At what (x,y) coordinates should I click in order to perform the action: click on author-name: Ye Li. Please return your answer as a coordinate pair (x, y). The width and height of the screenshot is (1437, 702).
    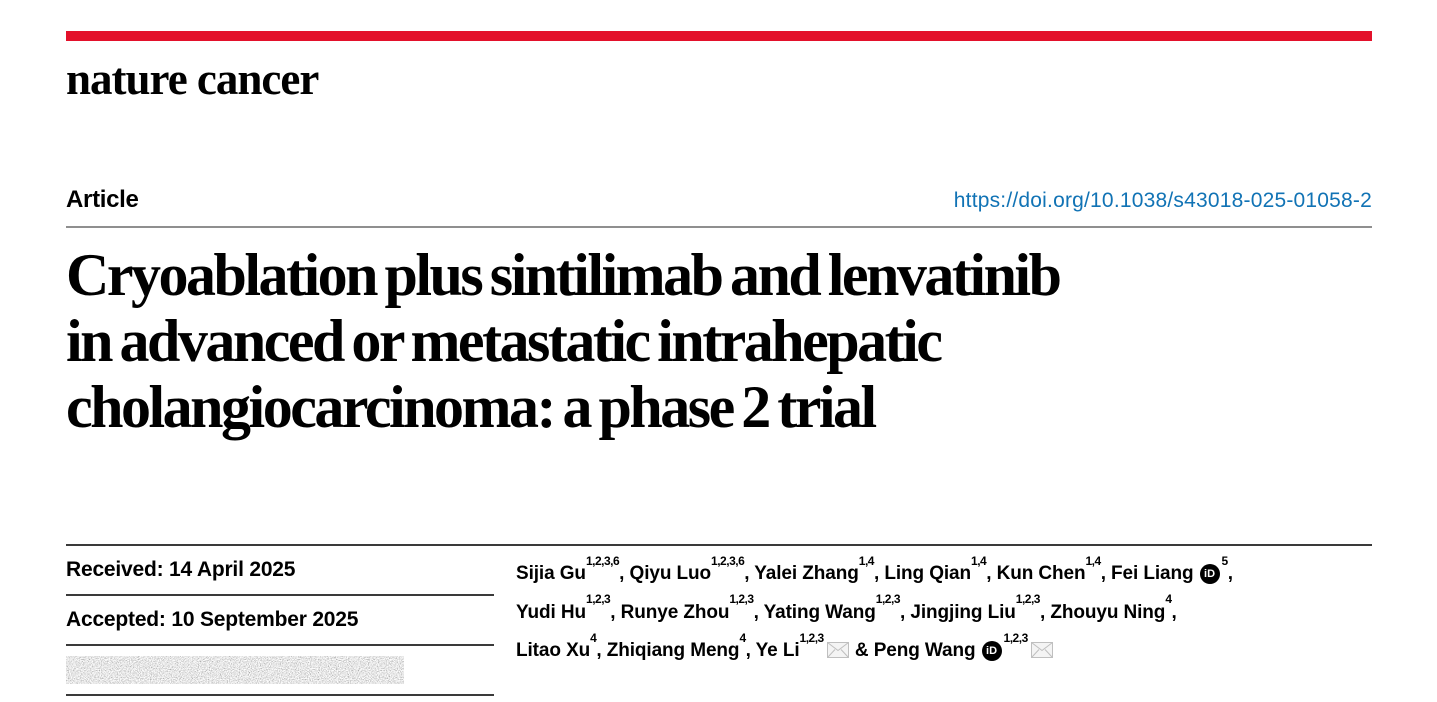
    Looking at the image, I should click on (777, 650).